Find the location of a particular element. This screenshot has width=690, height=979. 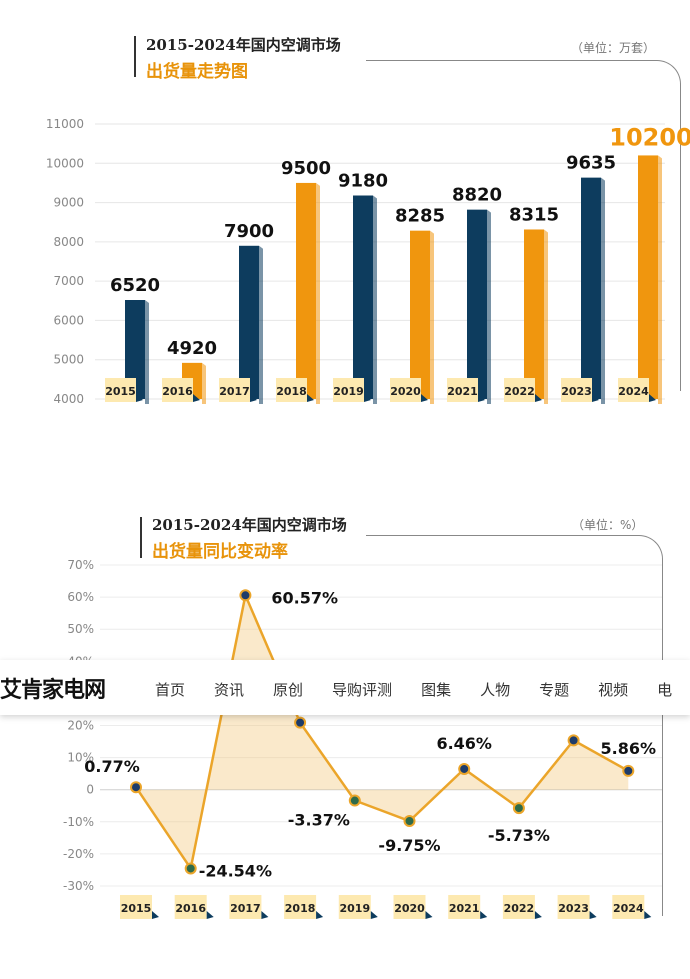

category-label: 2021 is located at coordinates (464, 908).